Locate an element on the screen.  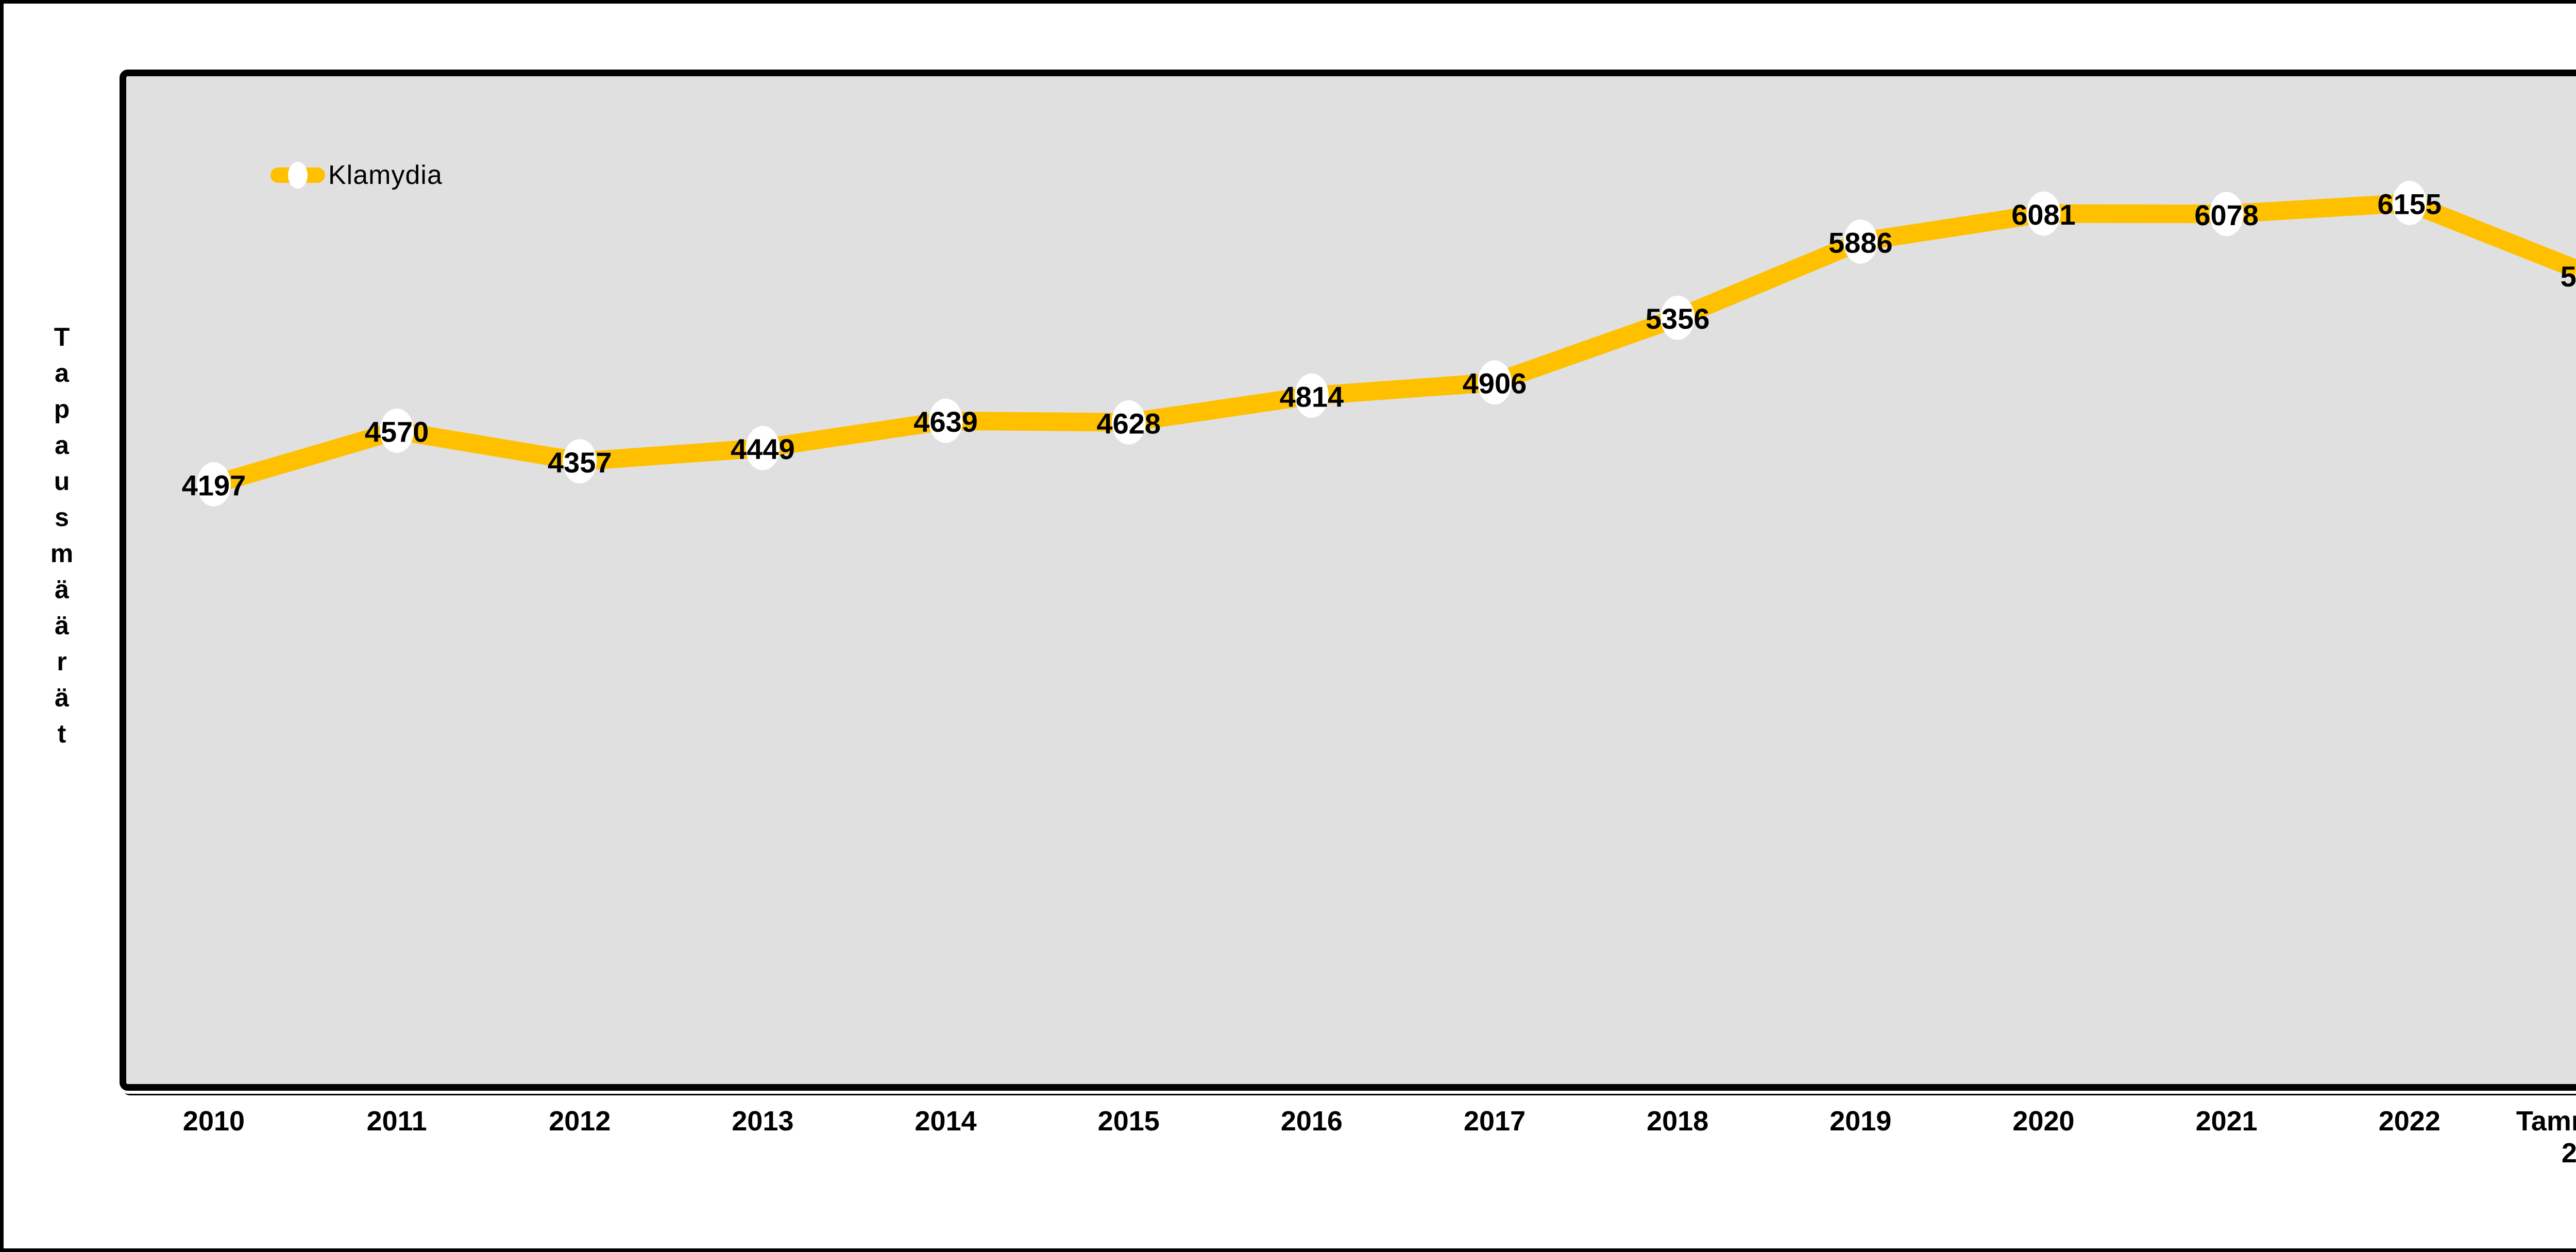
data-label: 5356 is located at coordinates (1678, 319).